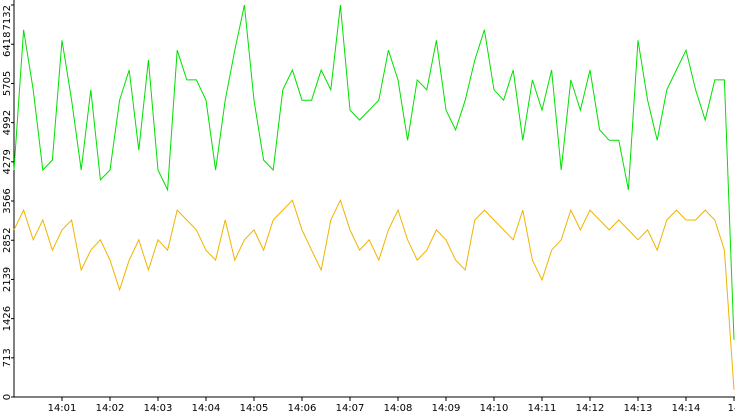  I want to click on y-tick-label: 2852, so click(7, 240).